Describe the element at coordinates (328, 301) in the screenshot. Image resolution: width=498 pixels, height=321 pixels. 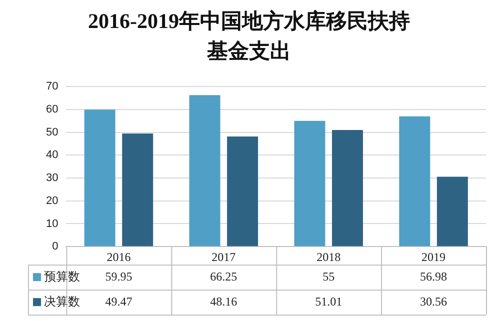
I see `data-label: 51.01` at that location.